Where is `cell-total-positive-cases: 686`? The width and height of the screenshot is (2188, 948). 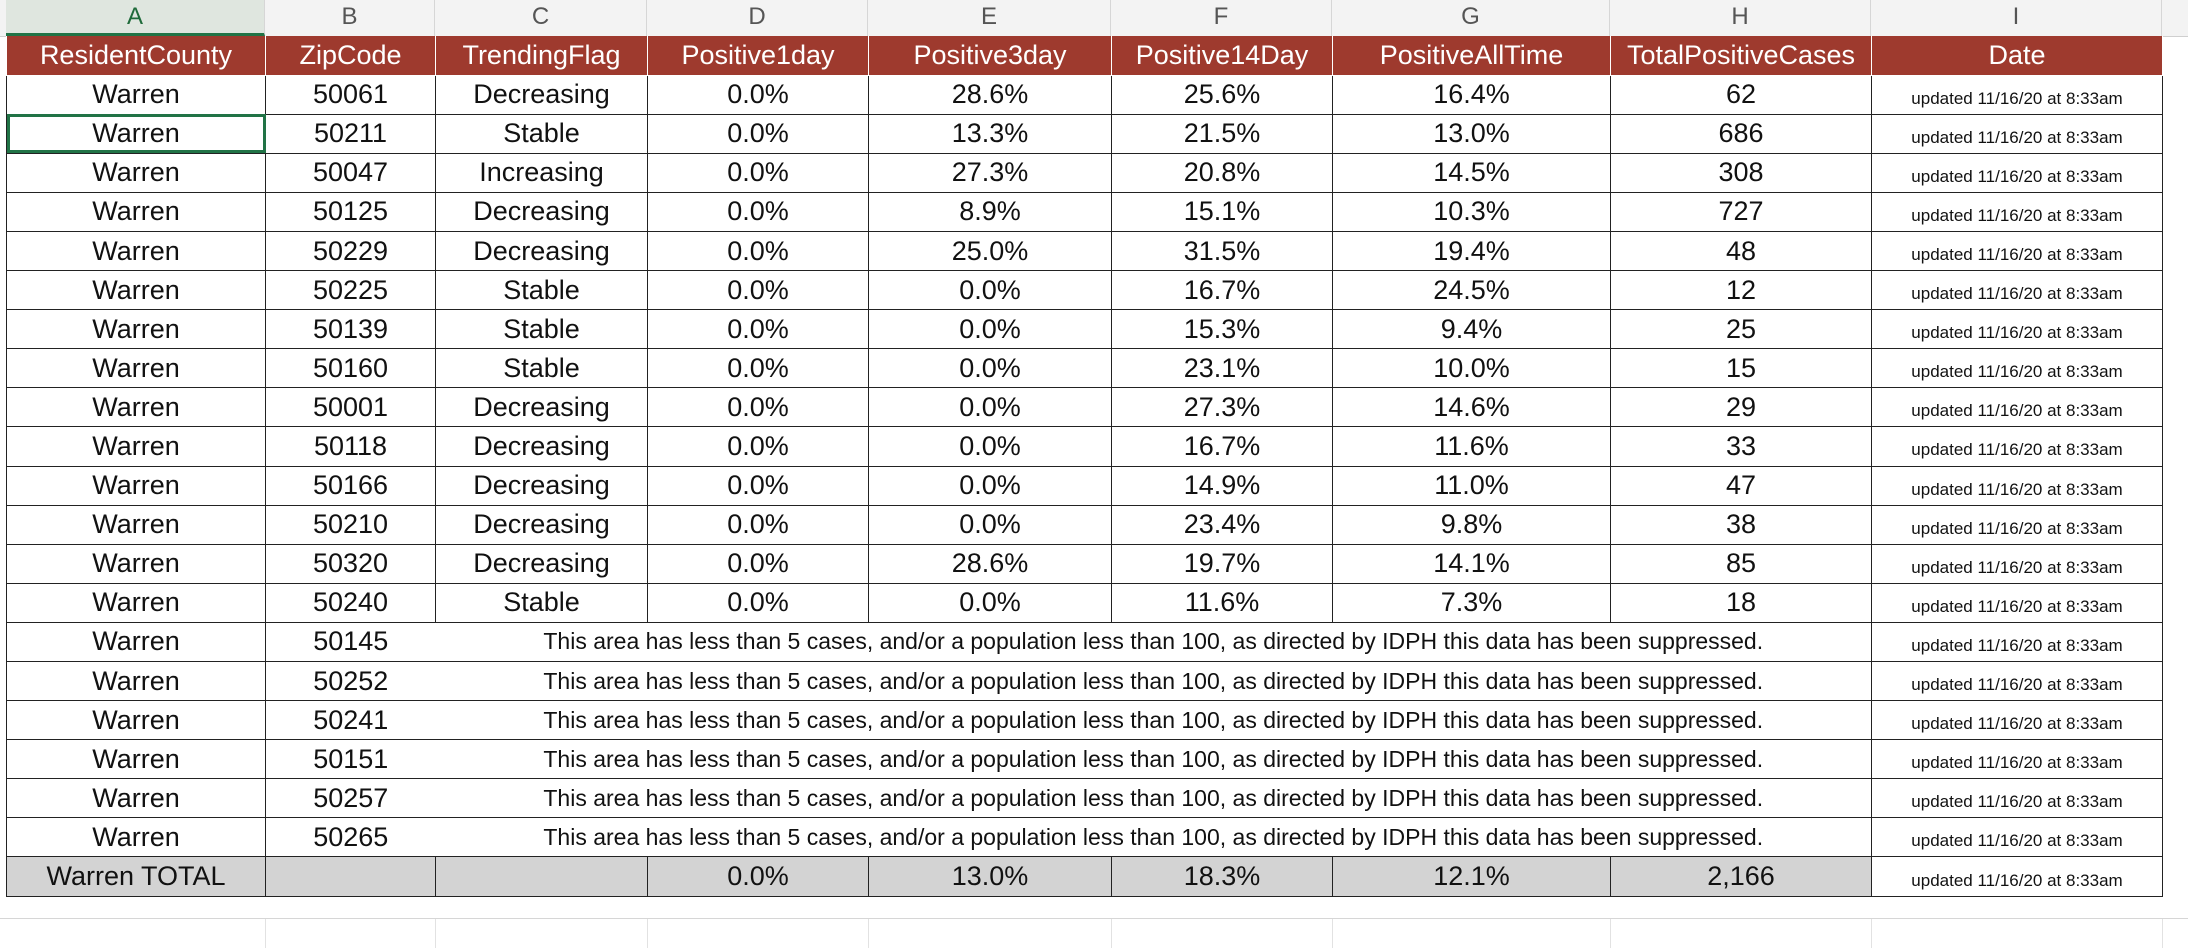 cell-total-positive-cases: 686 is located at coordinates (1741, 133).